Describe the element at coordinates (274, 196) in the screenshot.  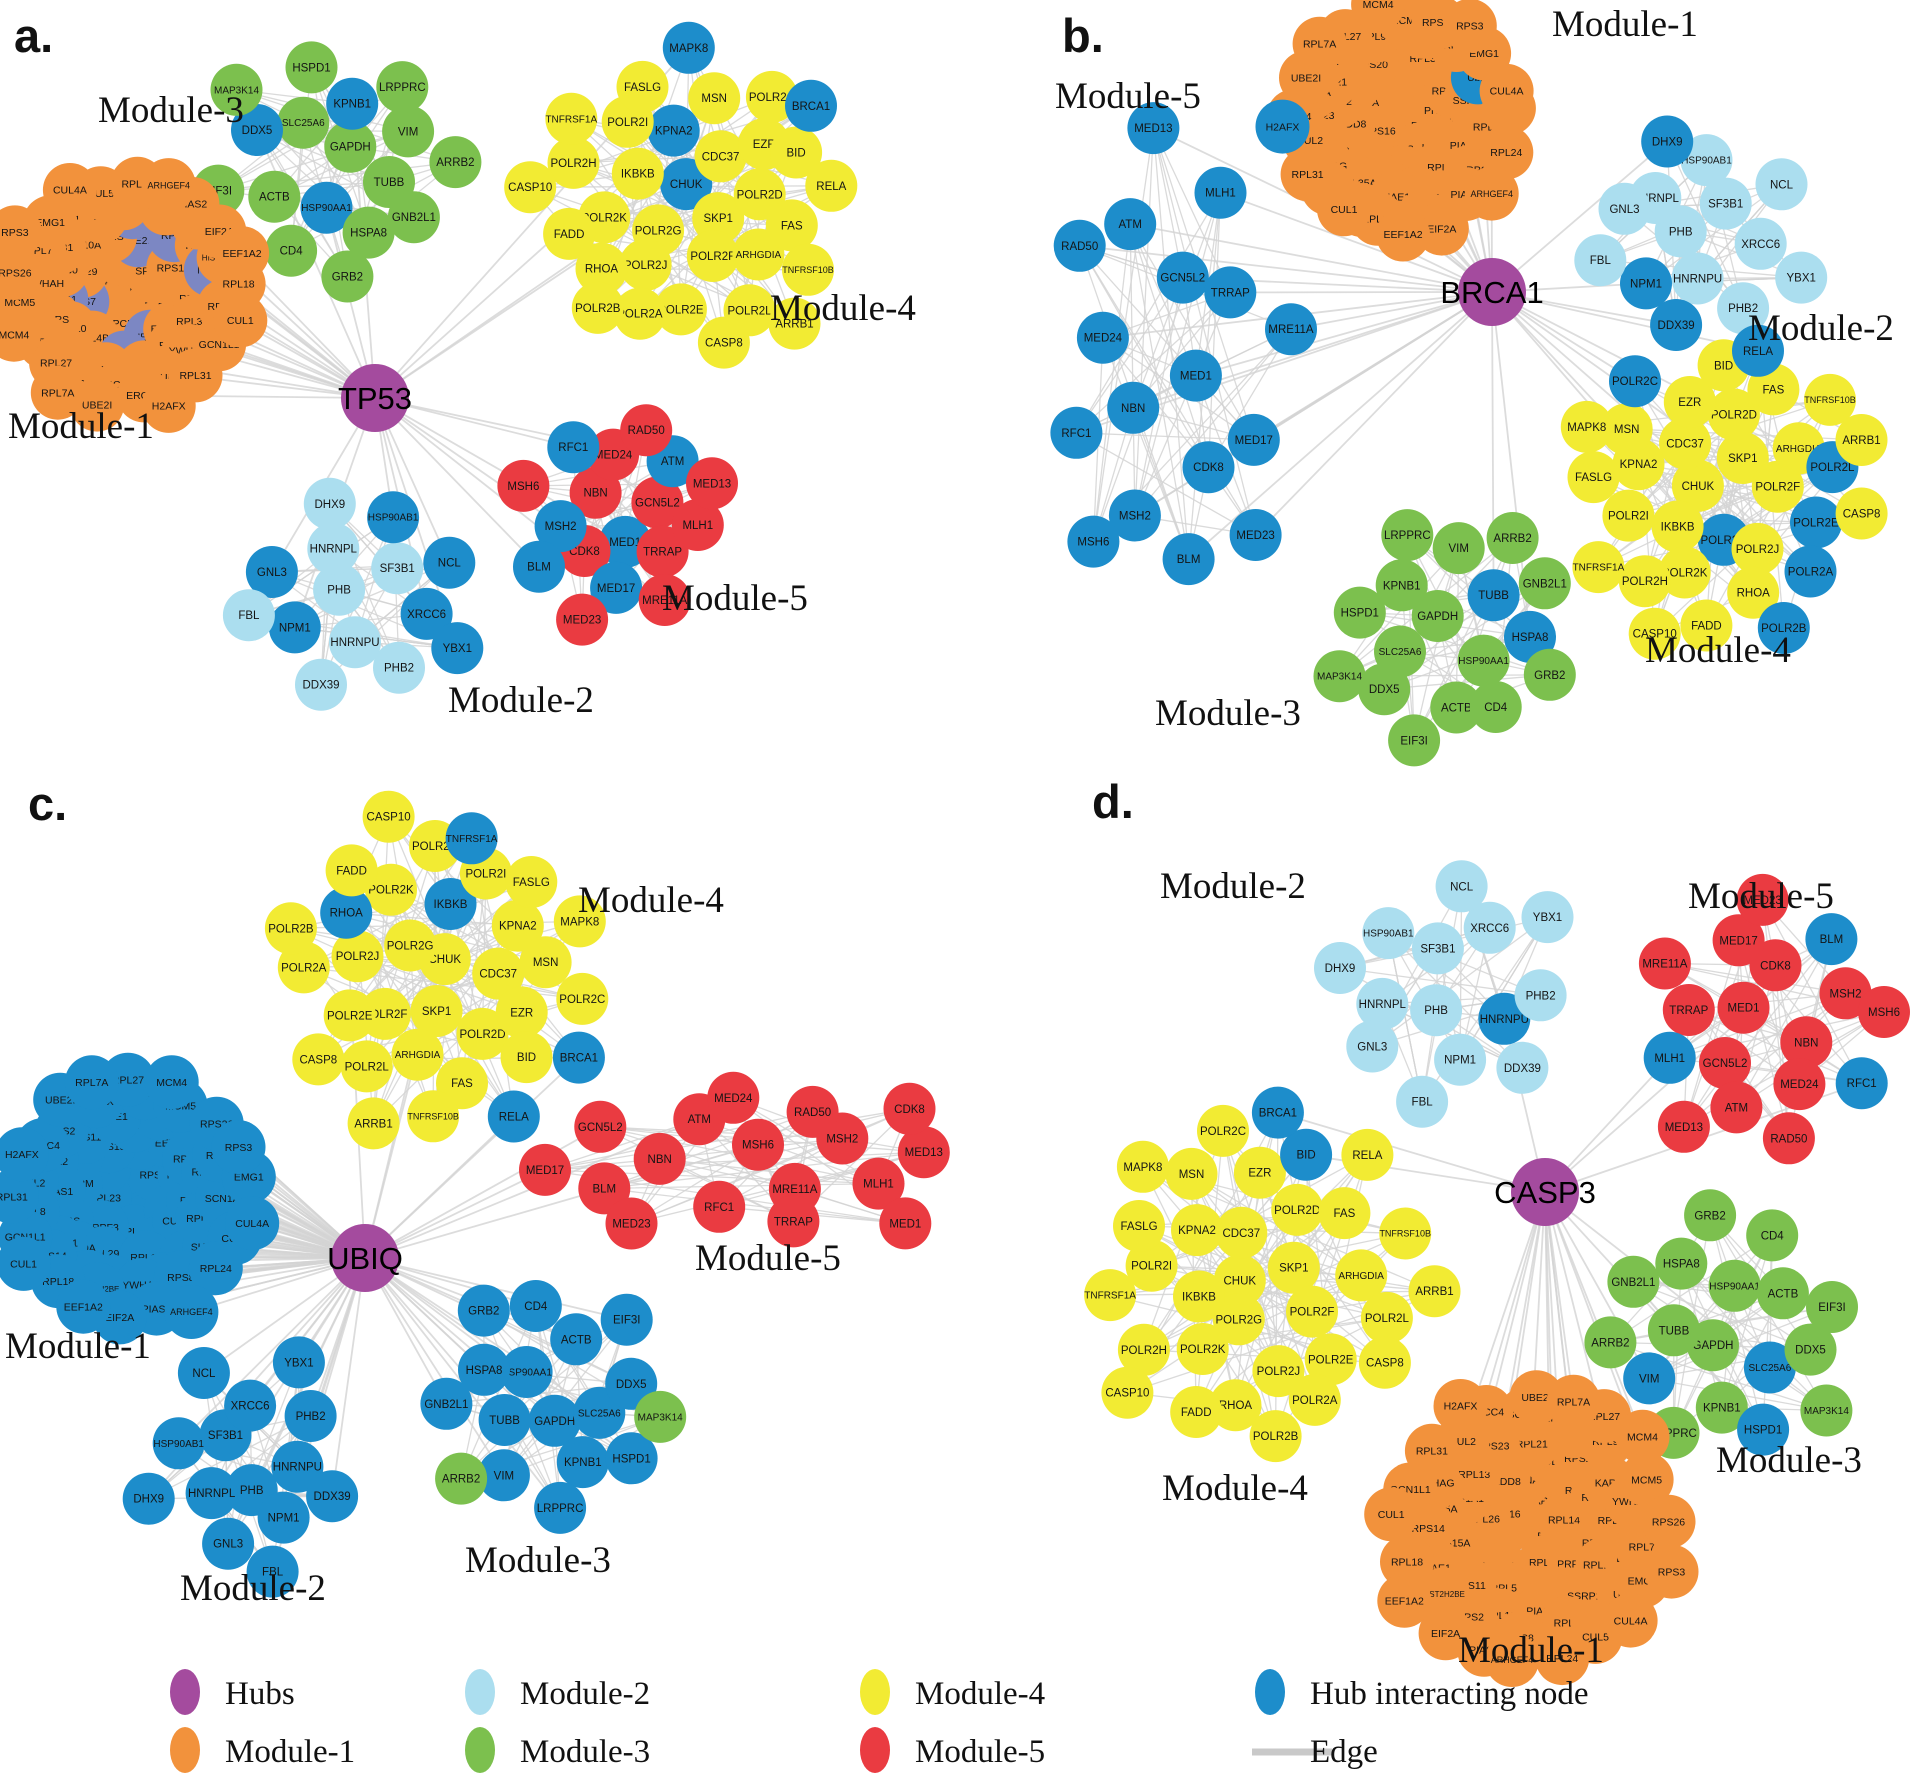
I see `node-ACTB: ACTB` at that location.